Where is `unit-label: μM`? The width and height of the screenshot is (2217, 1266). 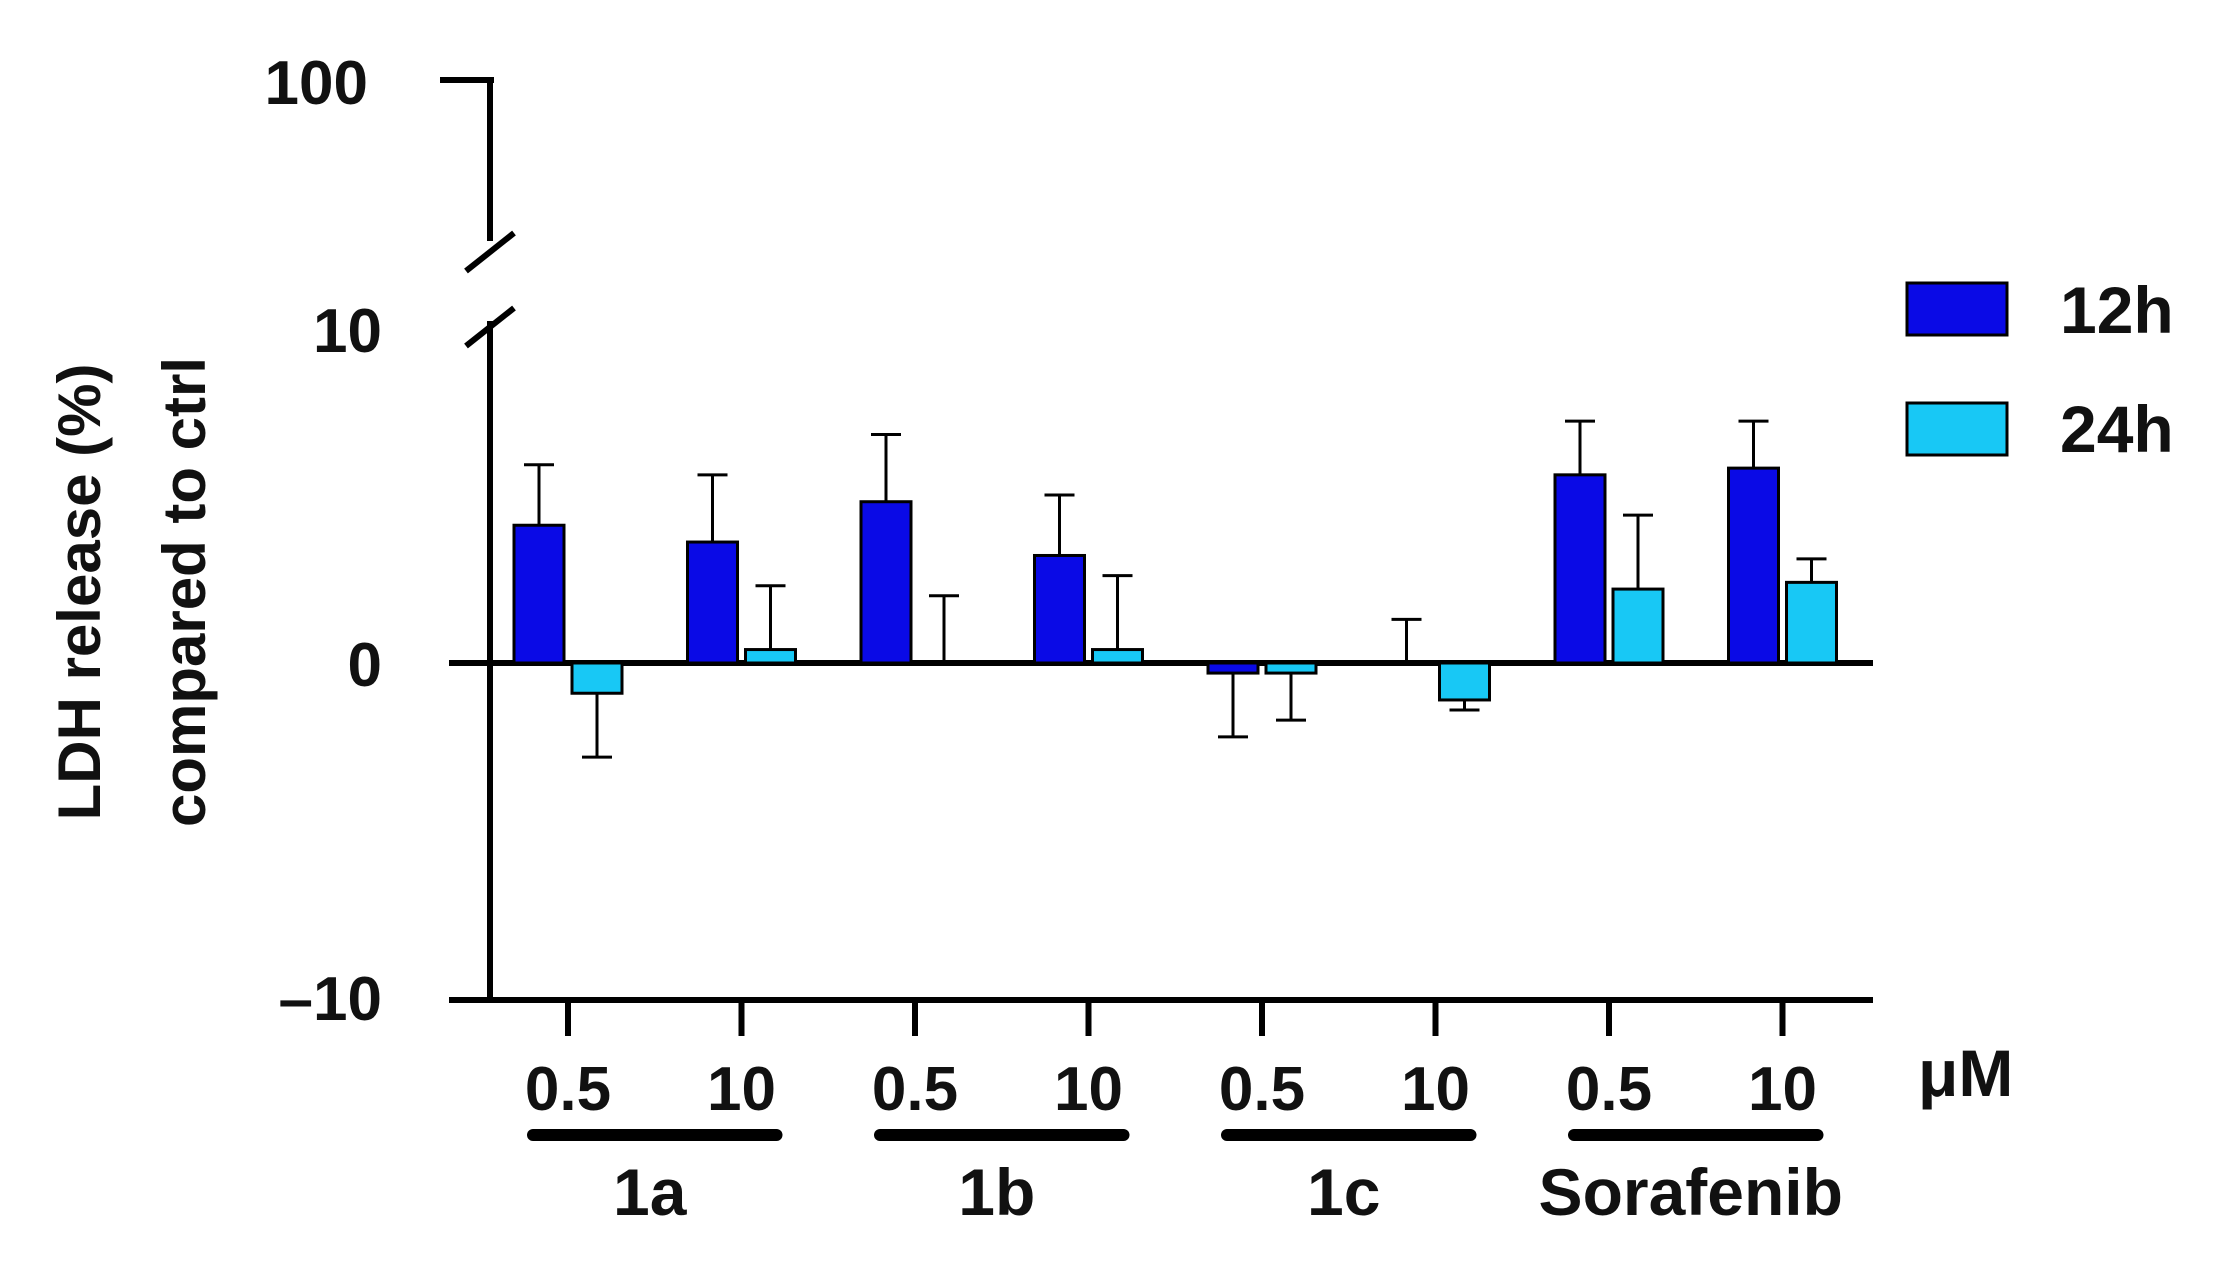 unit-label: μM is located at coordinates (1965, 1073).